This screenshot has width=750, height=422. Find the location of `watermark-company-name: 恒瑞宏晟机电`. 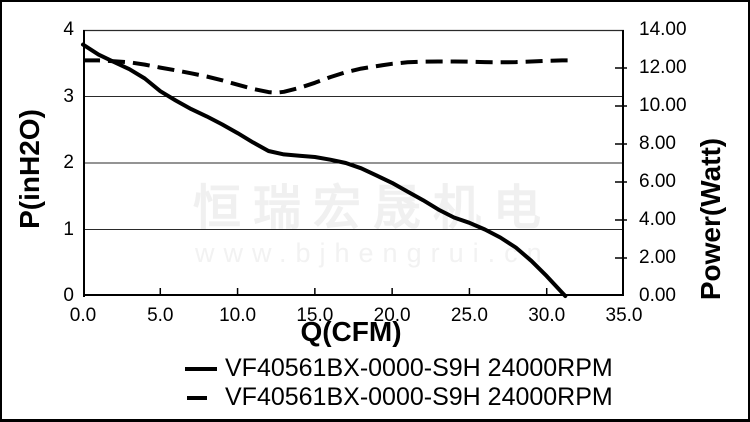

watermark-company-name: 恒瑞宏晟机电 is located at coordinates (373, 208).